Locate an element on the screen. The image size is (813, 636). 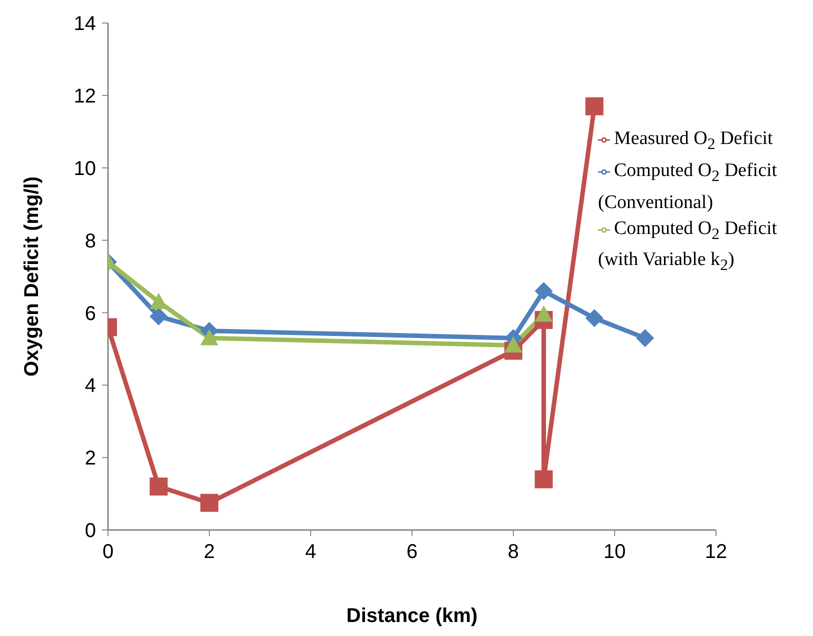
y-tick-label: 6 is located at coordinates (90, 313).